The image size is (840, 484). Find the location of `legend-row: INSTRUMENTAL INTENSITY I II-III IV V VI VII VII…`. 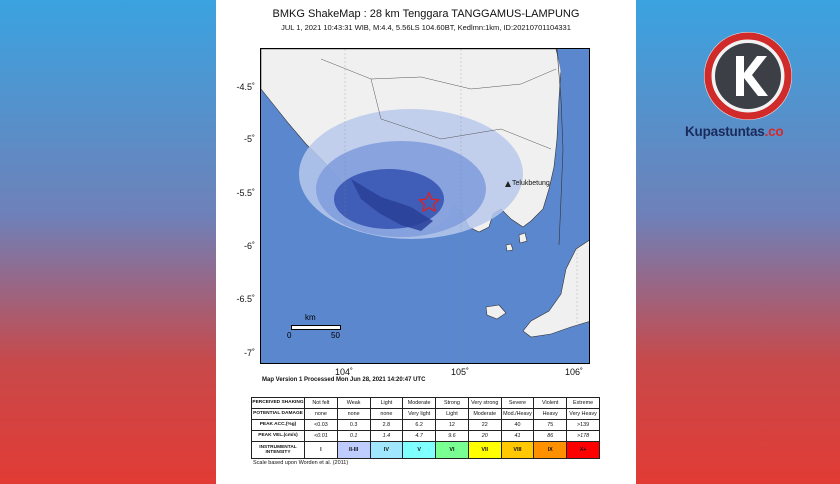

legend-row: INSTRUMENTAL INTENSITY I II-III IV V VI VII VII… is located at coordinates (425, 450).